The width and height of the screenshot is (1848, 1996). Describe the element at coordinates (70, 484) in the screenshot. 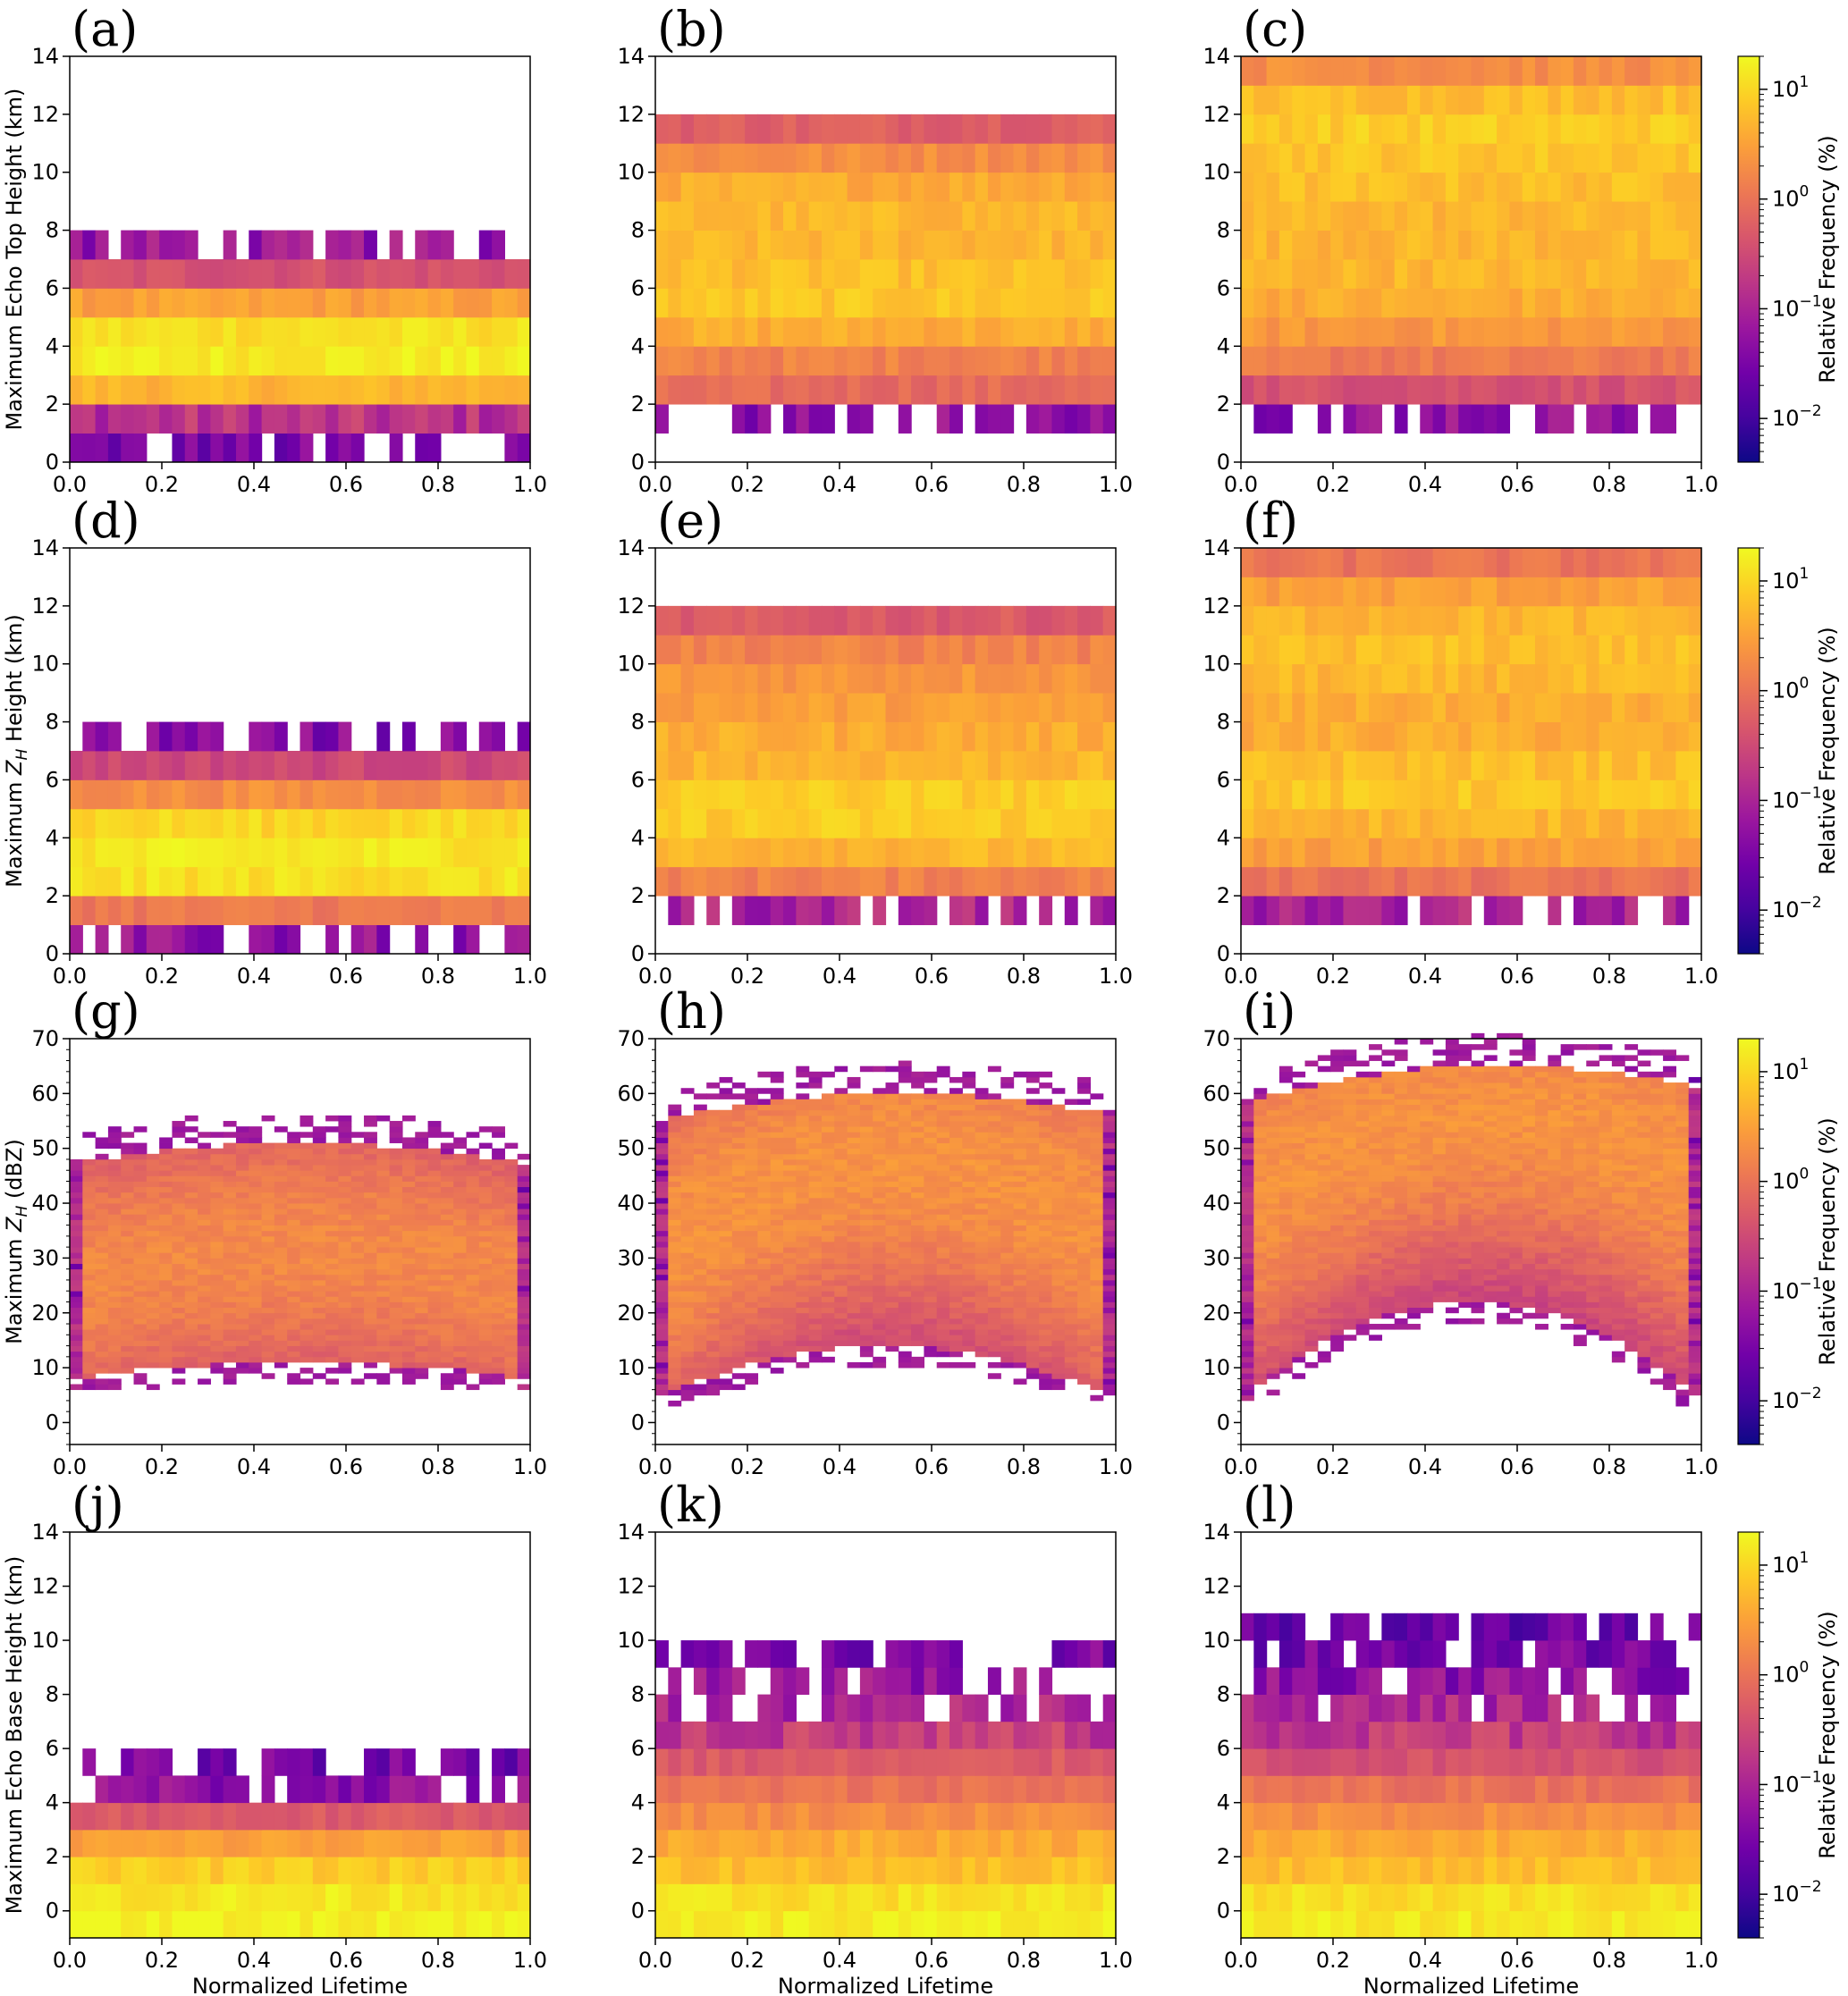

I see `x-tick-label: 0.0` at that location.